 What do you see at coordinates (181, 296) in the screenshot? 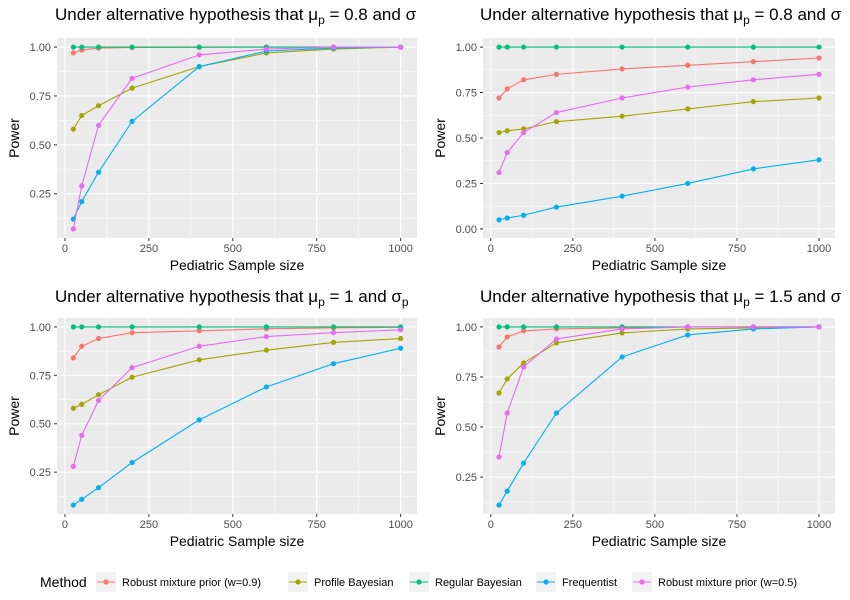
I see `title-prefix: Under alternative hypothesis that` at bounding box center [181, 296].